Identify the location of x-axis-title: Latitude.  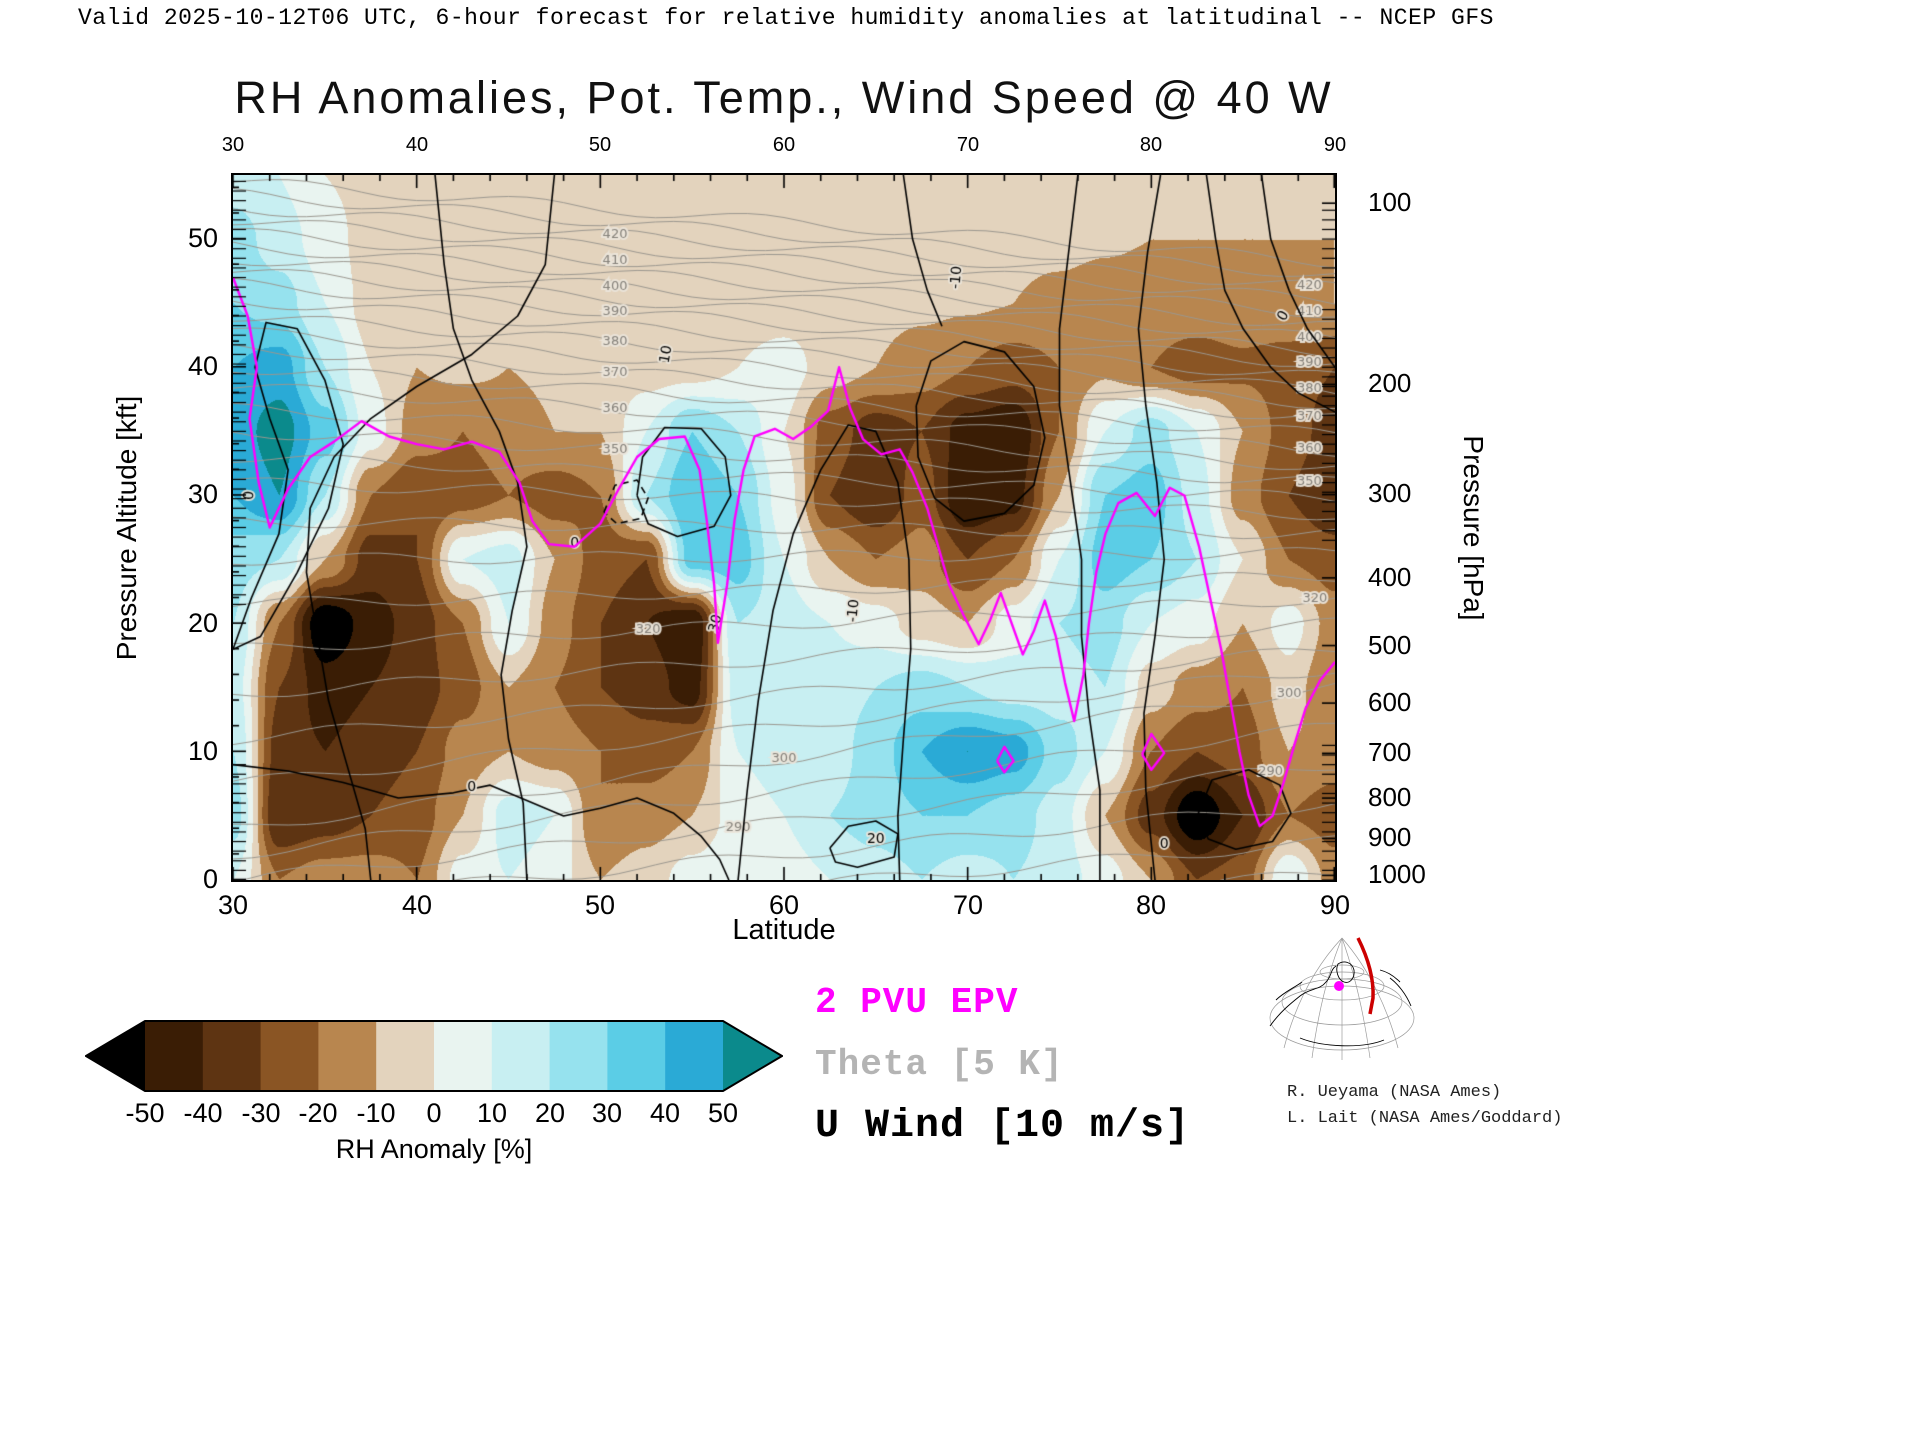
(784, 930).